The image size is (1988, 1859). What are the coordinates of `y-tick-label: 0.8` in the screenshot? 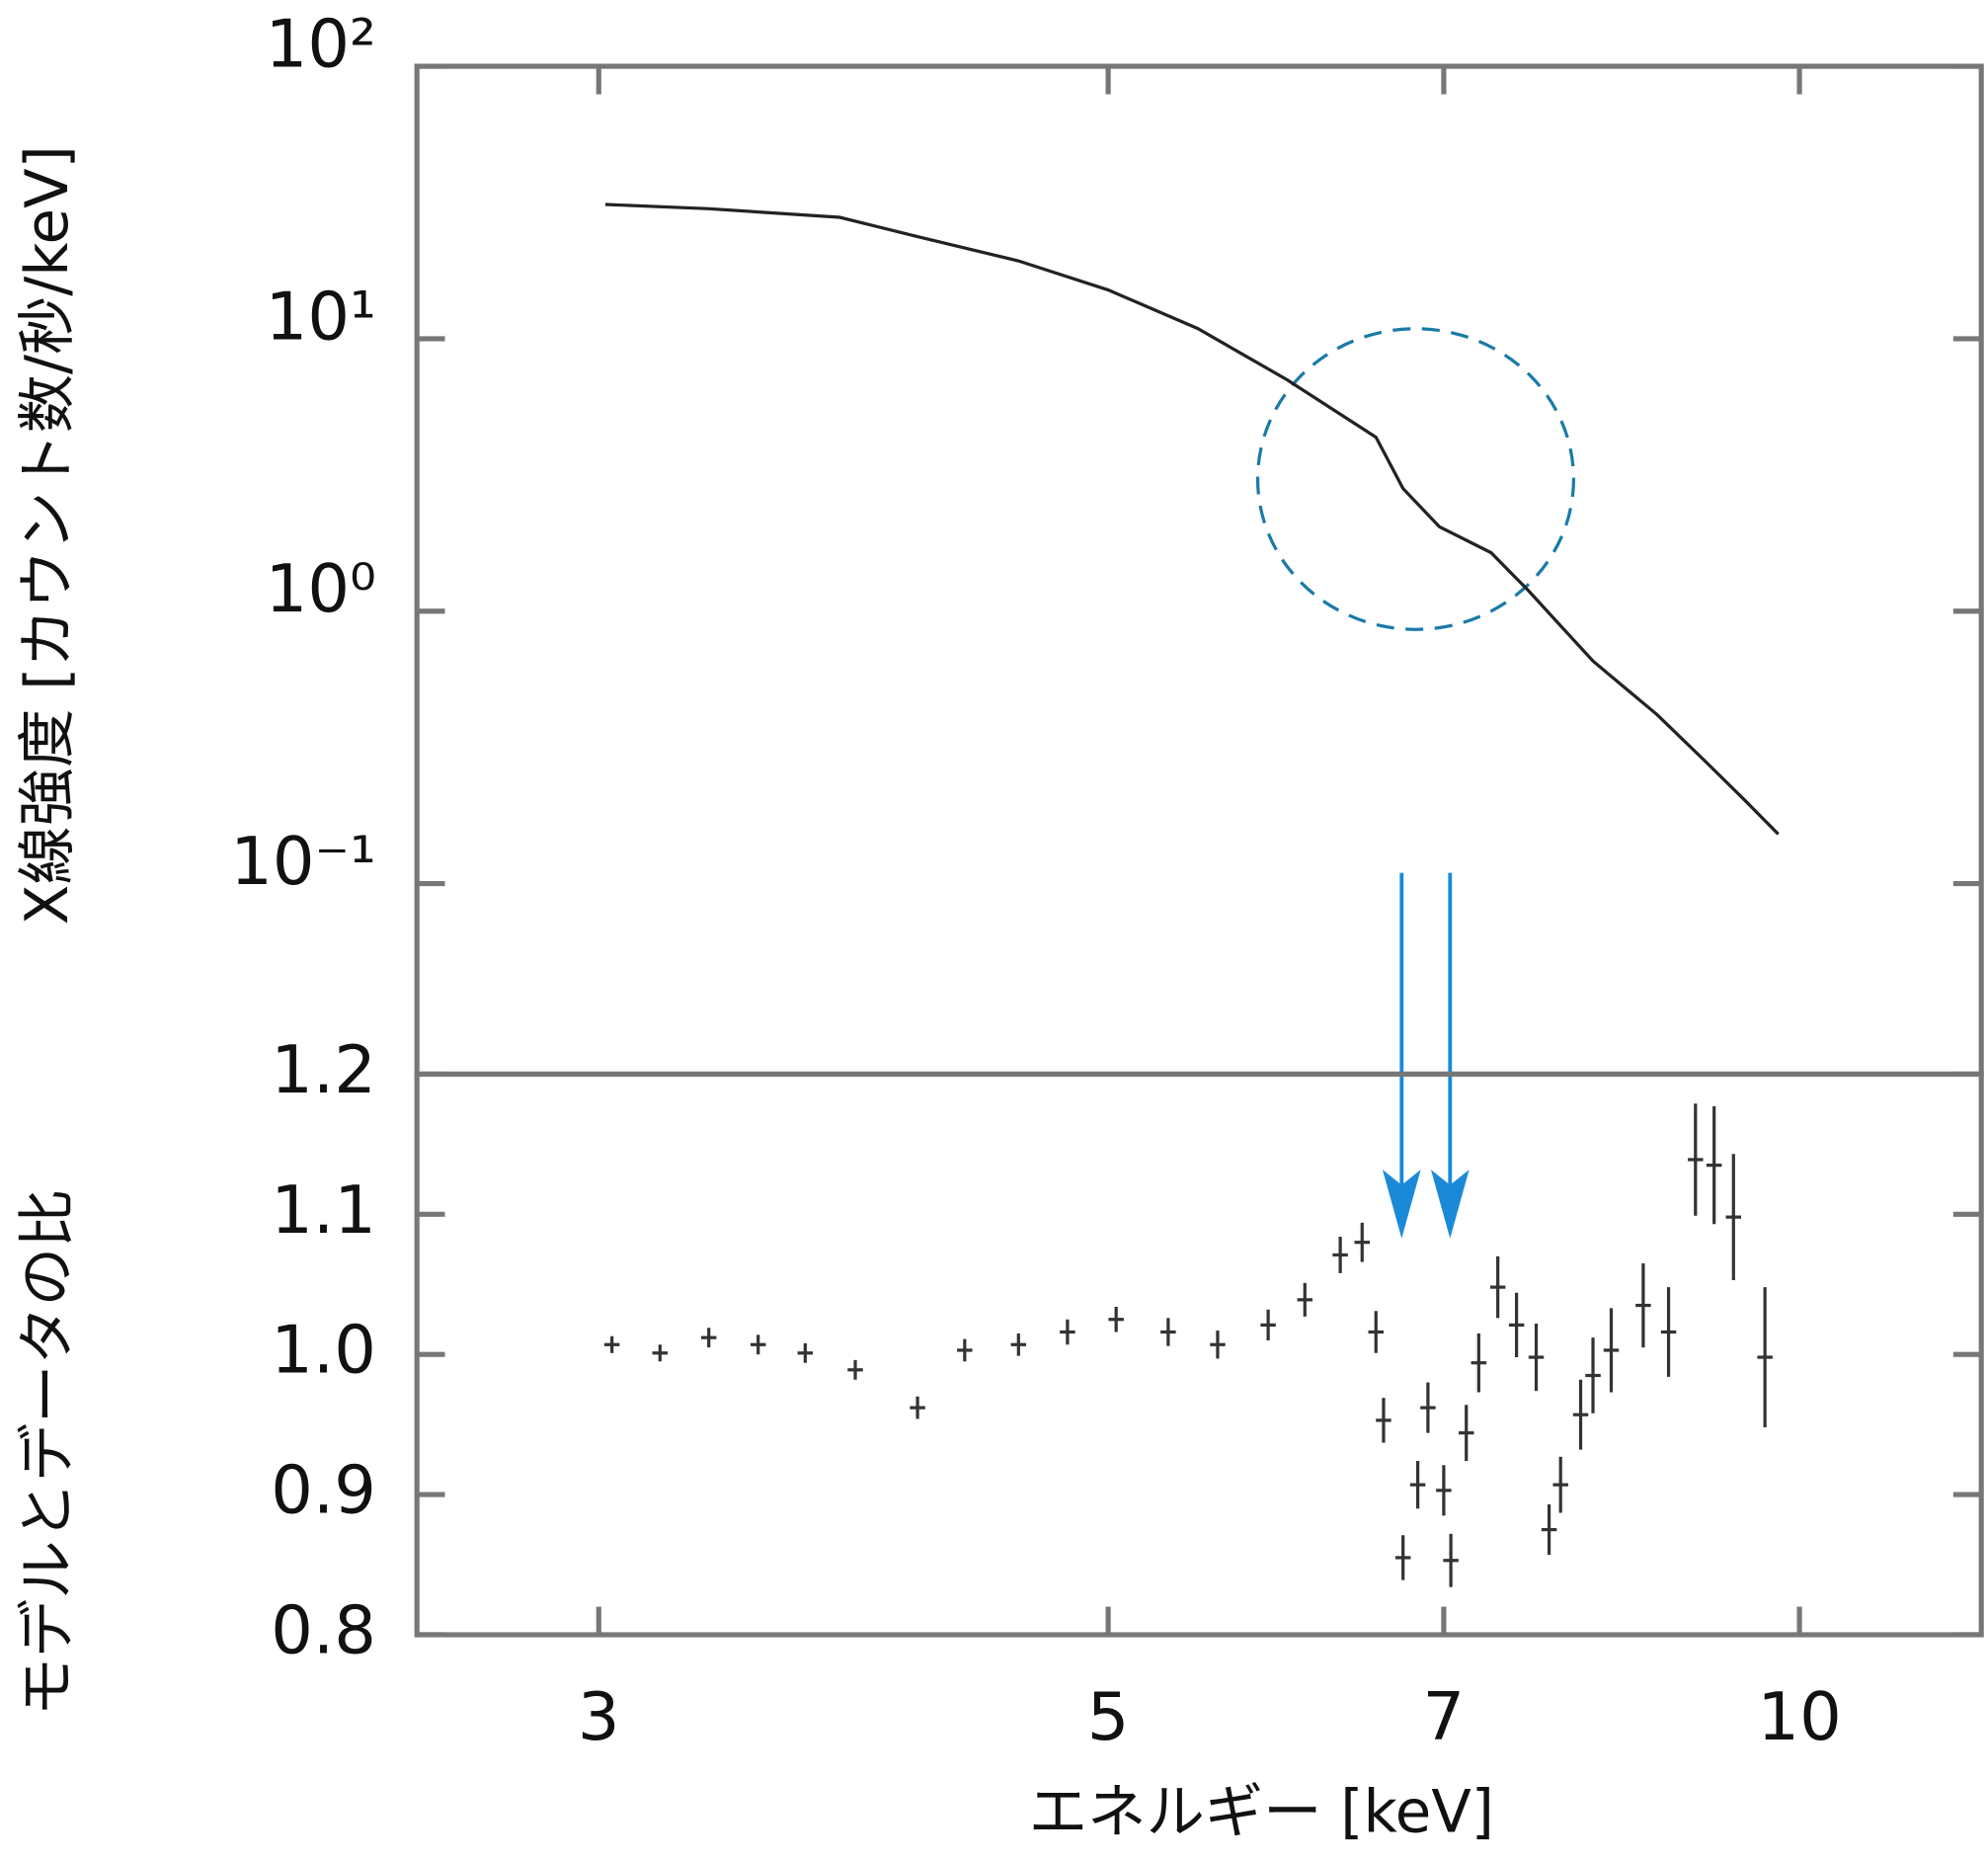 It's located at (323, 1630).